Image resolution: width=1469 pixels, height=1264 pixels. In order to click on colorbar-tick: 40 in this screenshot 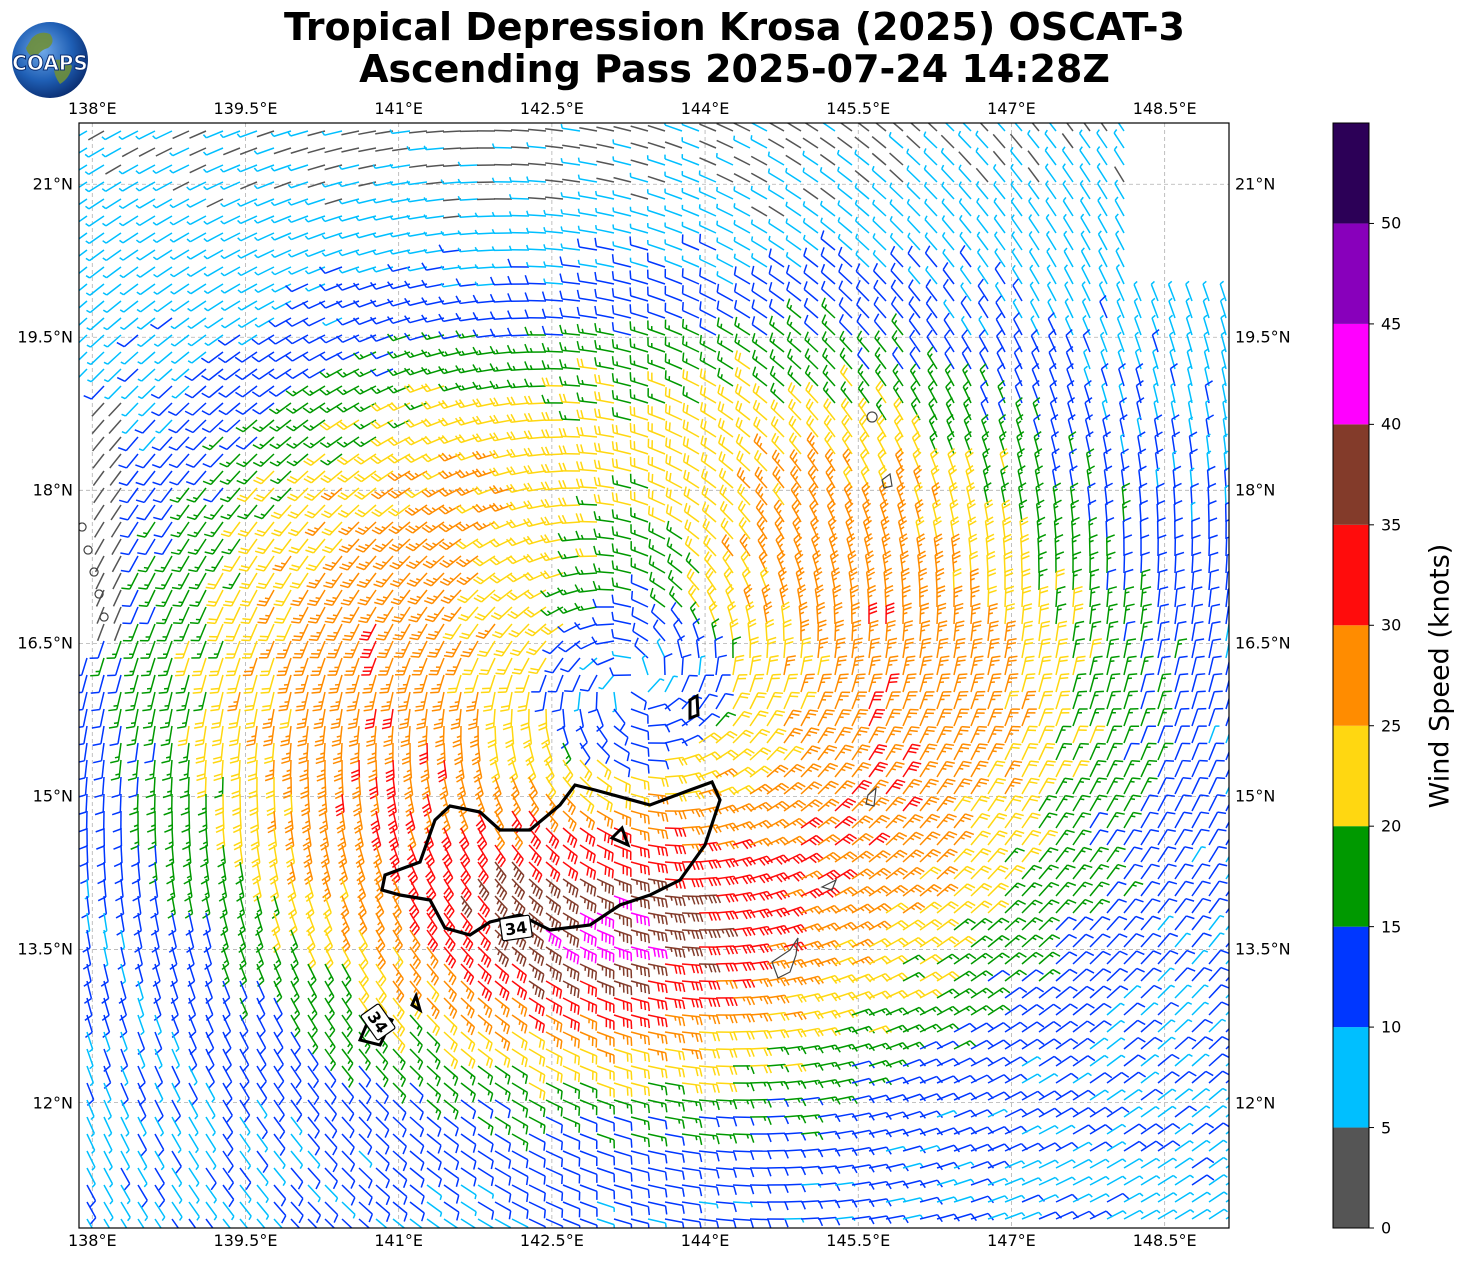, I will do `click(1391, 424)`.